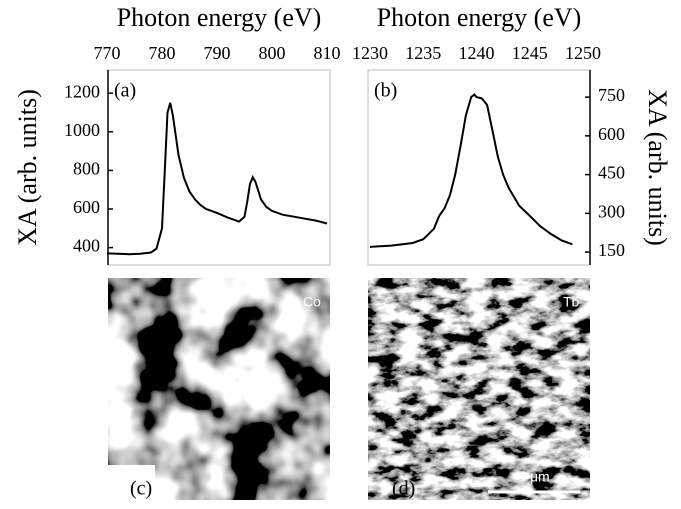 The image size is (681, 509). I want to click on element-label: Co, so click(312, 302).